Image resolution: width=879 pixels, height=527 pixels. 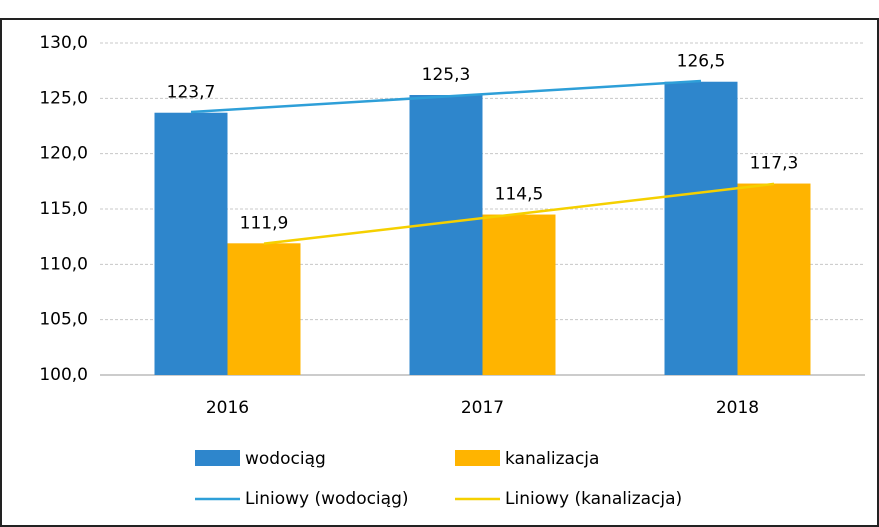 I want to click on data-label: 125,3, so click(x=446, y=75).